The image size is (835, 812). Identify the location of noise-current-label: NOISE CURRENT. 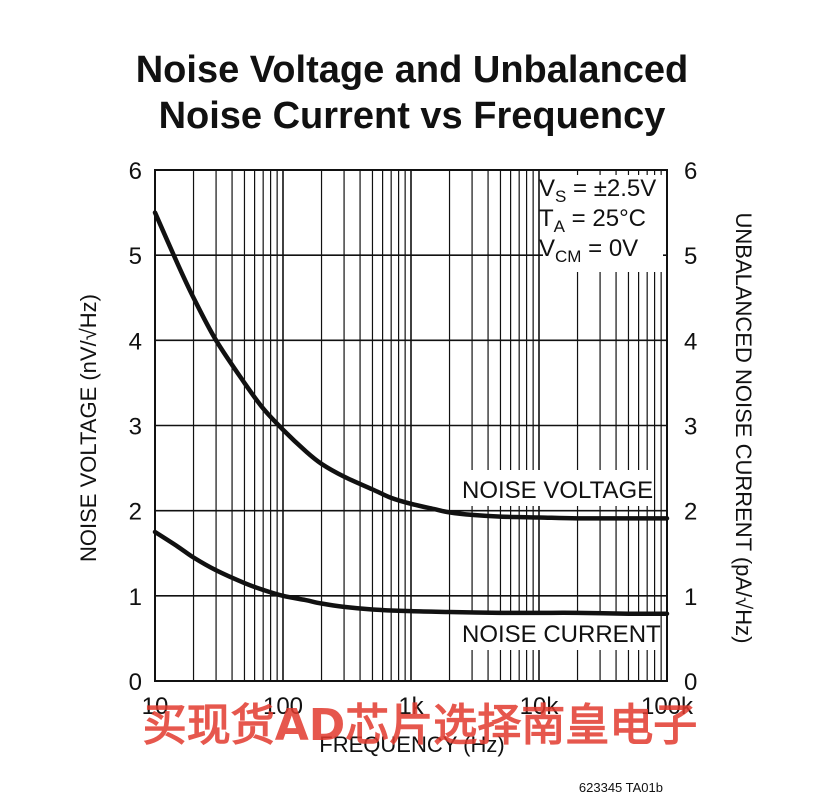
(561, 634).